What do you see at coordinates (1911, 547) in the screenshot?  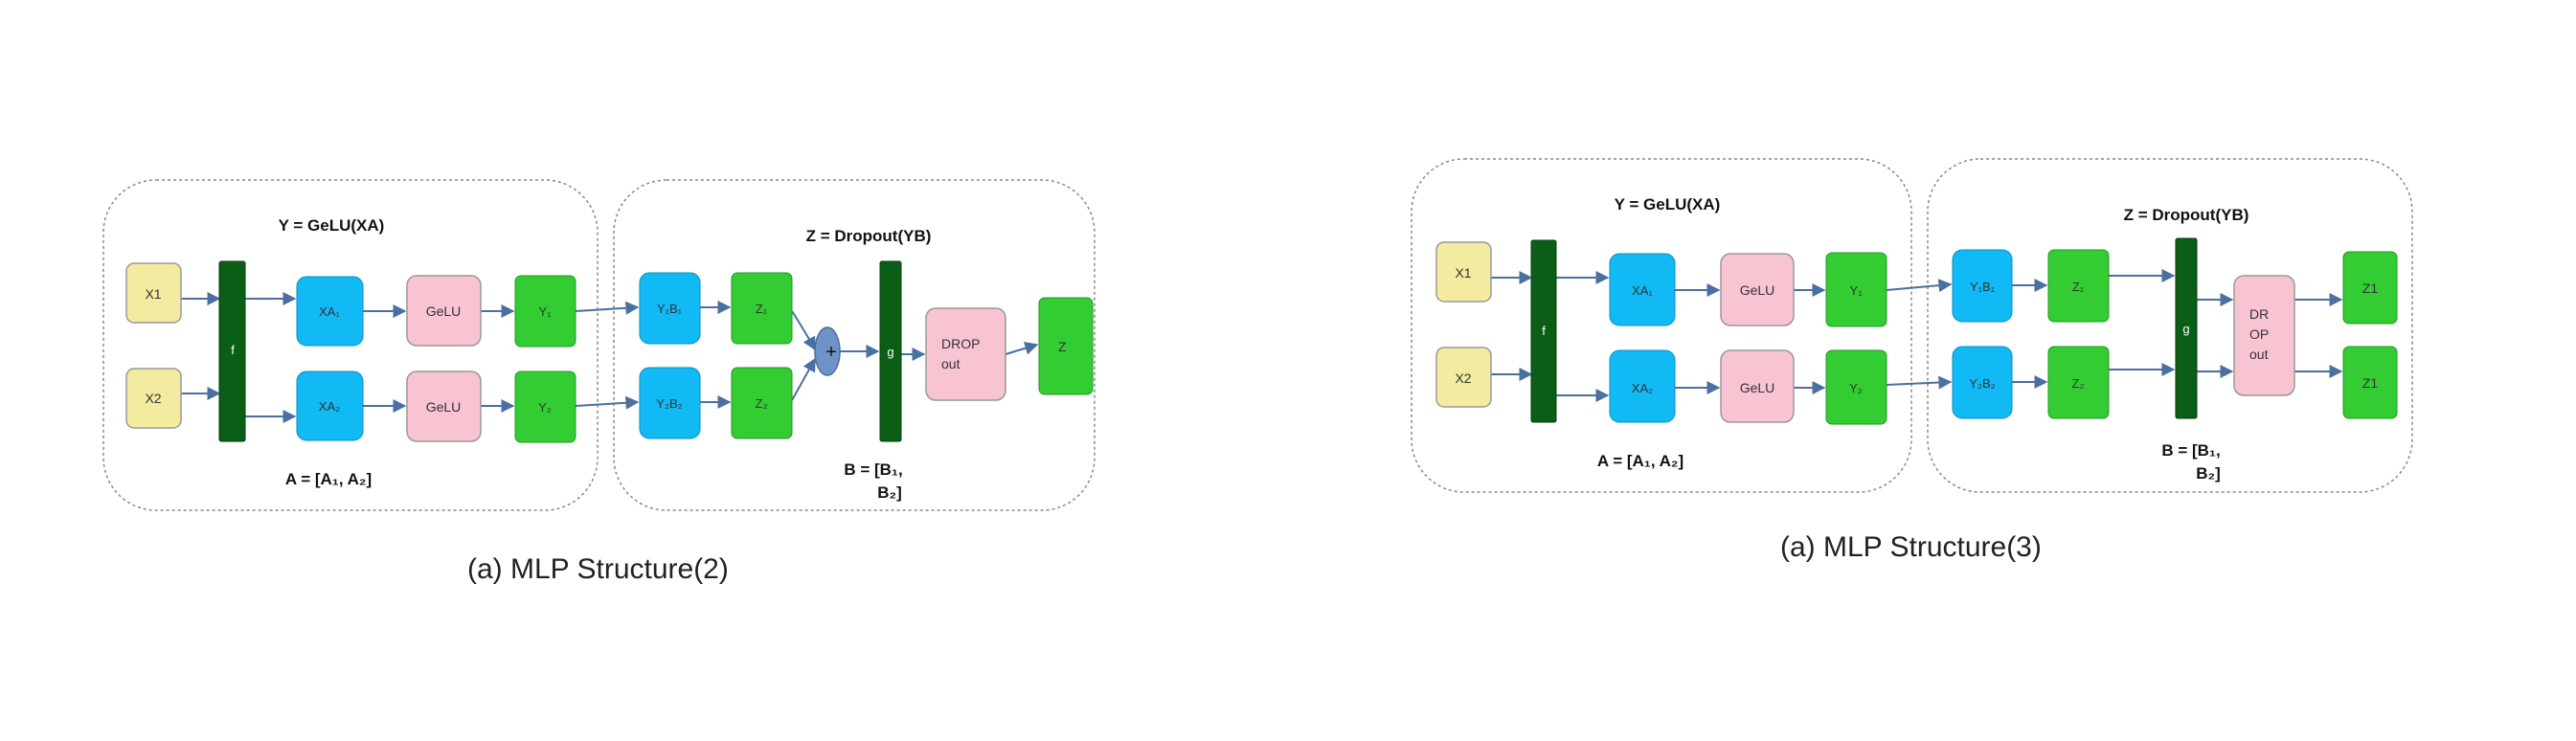 I see `caption-mlp-structure-3: (a) MLP Structure(3)` at bounding box center [1911, 547].